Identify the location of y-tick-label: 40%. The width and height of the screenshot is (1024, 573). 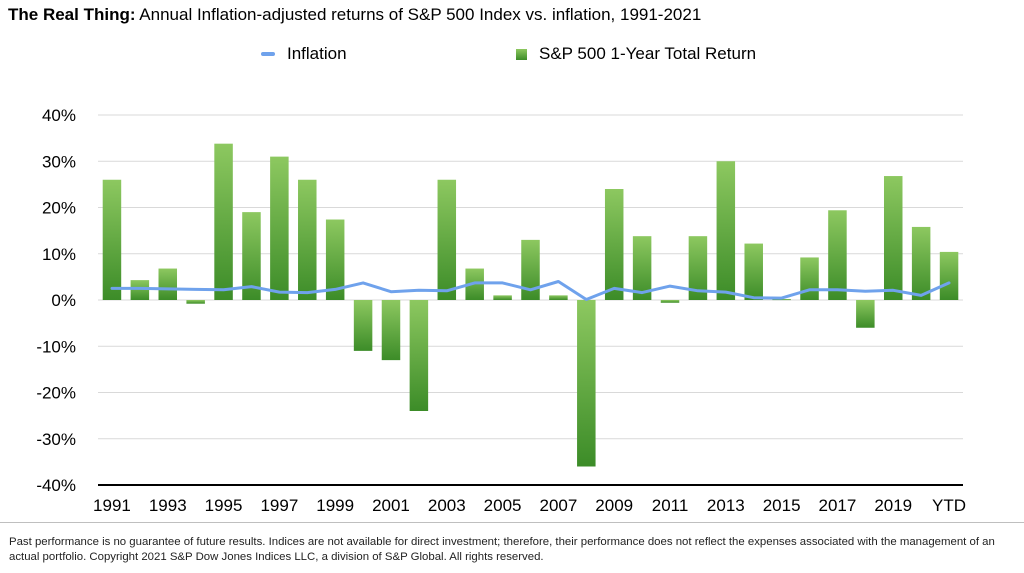
(59, 115).